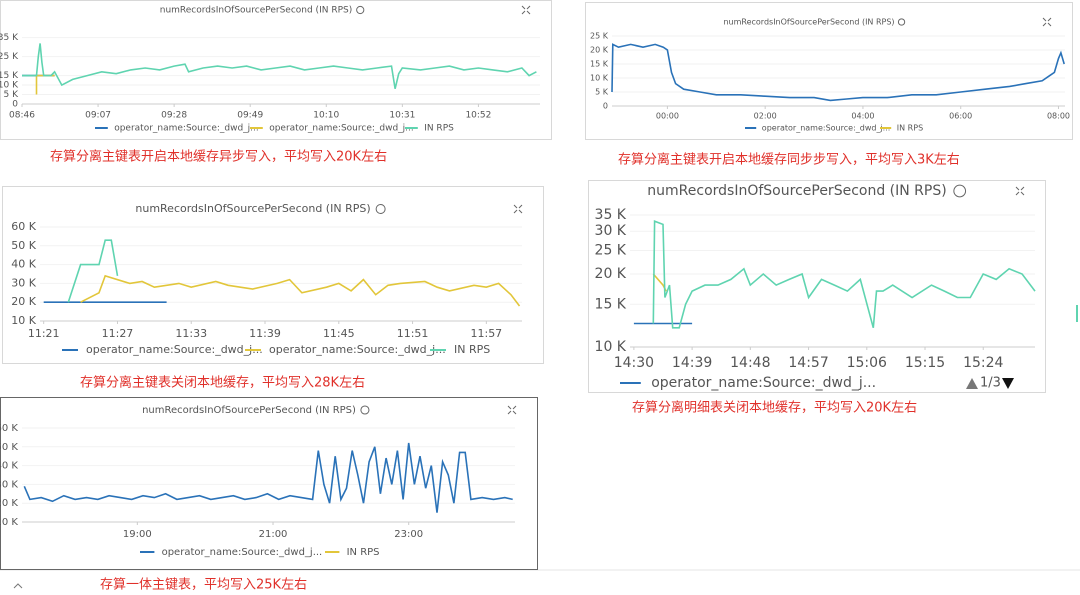 This screenshot has width=1080, height=595. Describe the element at coordinates (44, 333) in the screenshot. I see `x-tick-label: 11:21` at that location.